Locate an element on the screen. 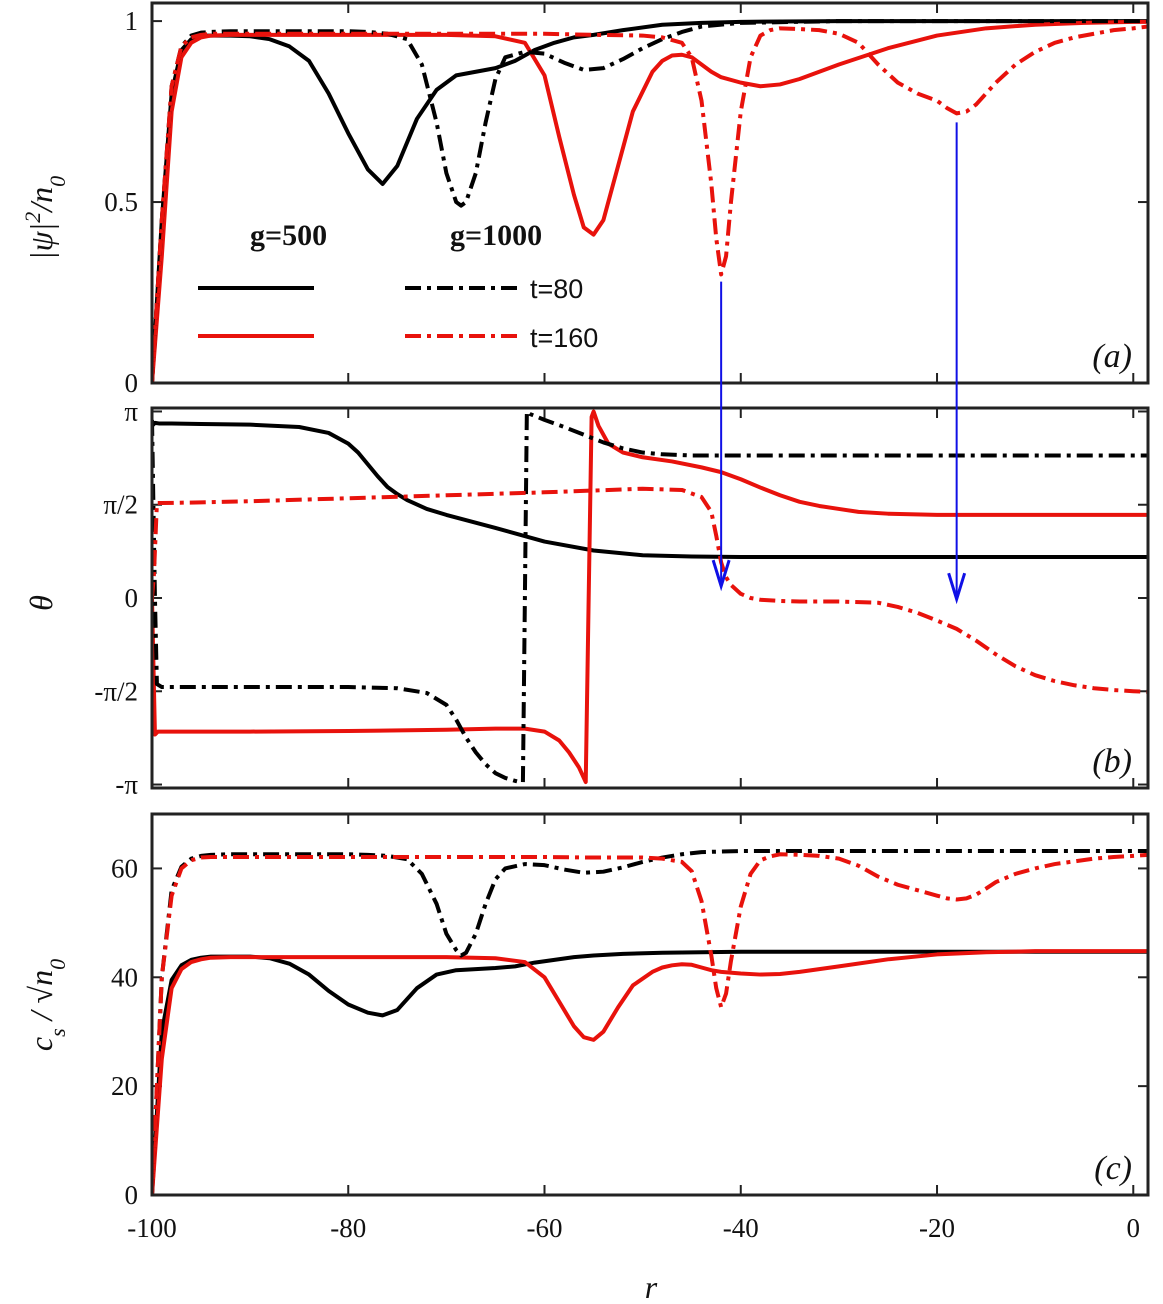 The image size is (1163, 1304). panel-b-ytick-label: 0 is located at coordinates (132, 598).